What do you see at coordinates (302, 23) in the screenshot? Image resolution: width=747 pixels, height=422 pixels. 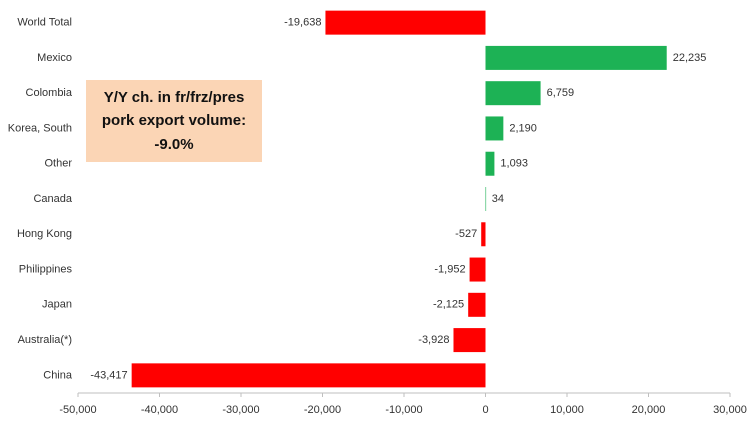 I see `data-label: -19,638` at bounding box center [302, 23].